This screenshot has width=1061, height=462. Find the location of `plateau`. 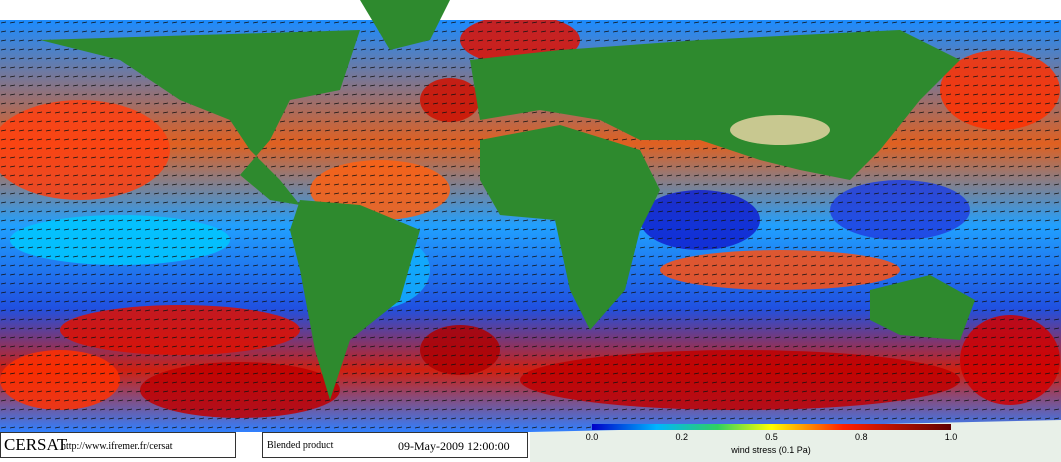

plateau is located at coordinates (780, 130).